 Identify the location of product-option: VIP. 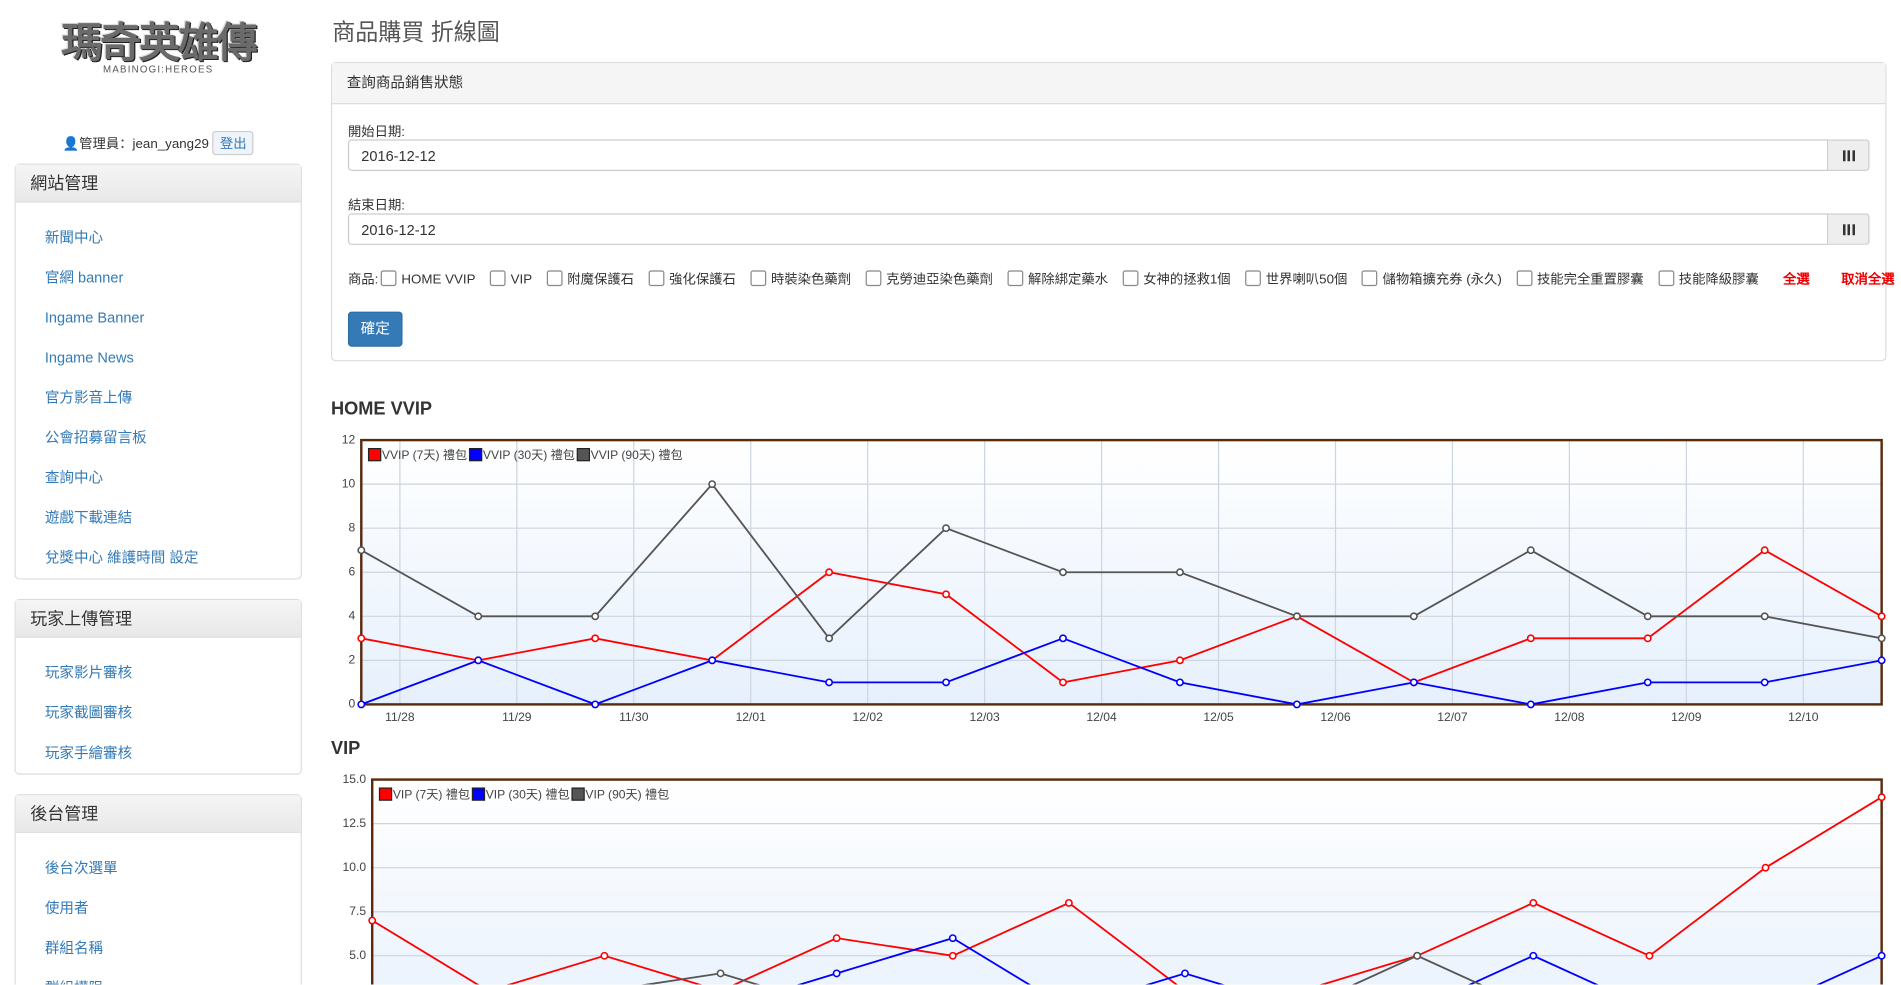
(510, 279).